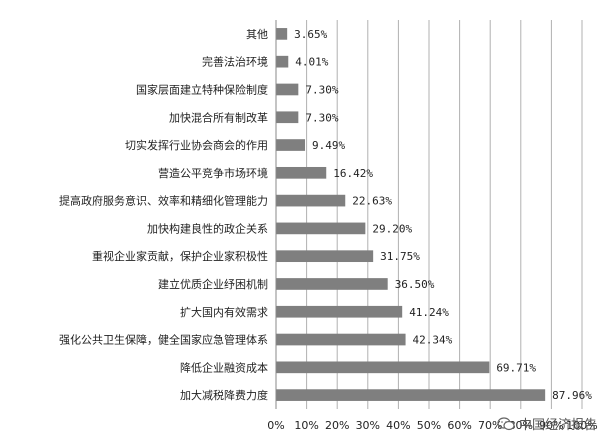  Describe the element at coordinates (163, 201) in the screenshot. I see `category-label: 提高政府服务意识、效率和精细化管理能力` at that location.